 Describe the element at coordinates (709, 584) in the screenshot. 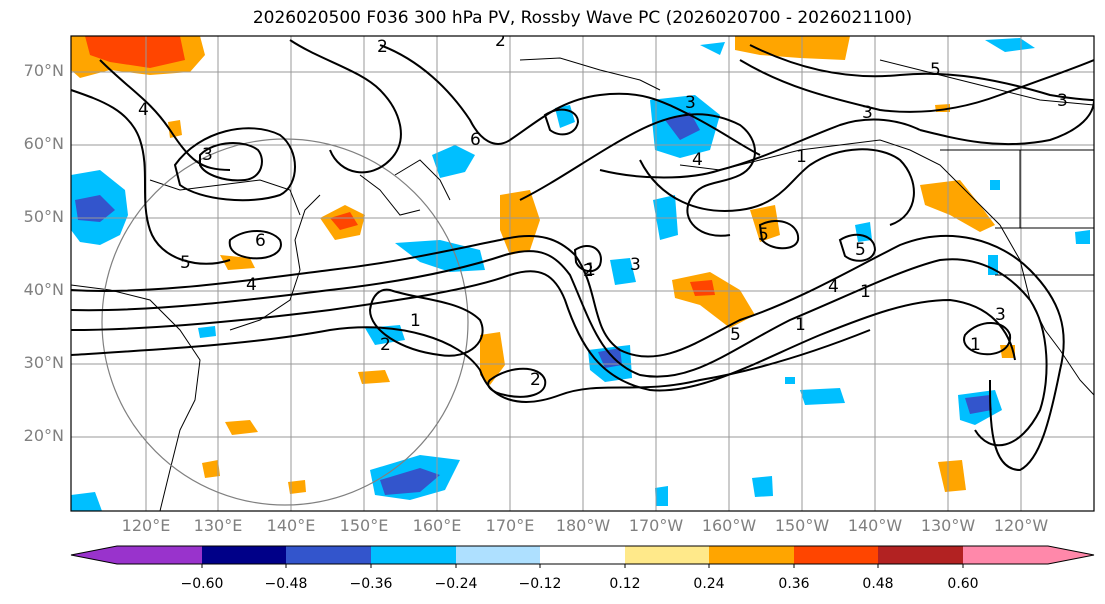

I see `colorbar-label: 0.24` at that location.